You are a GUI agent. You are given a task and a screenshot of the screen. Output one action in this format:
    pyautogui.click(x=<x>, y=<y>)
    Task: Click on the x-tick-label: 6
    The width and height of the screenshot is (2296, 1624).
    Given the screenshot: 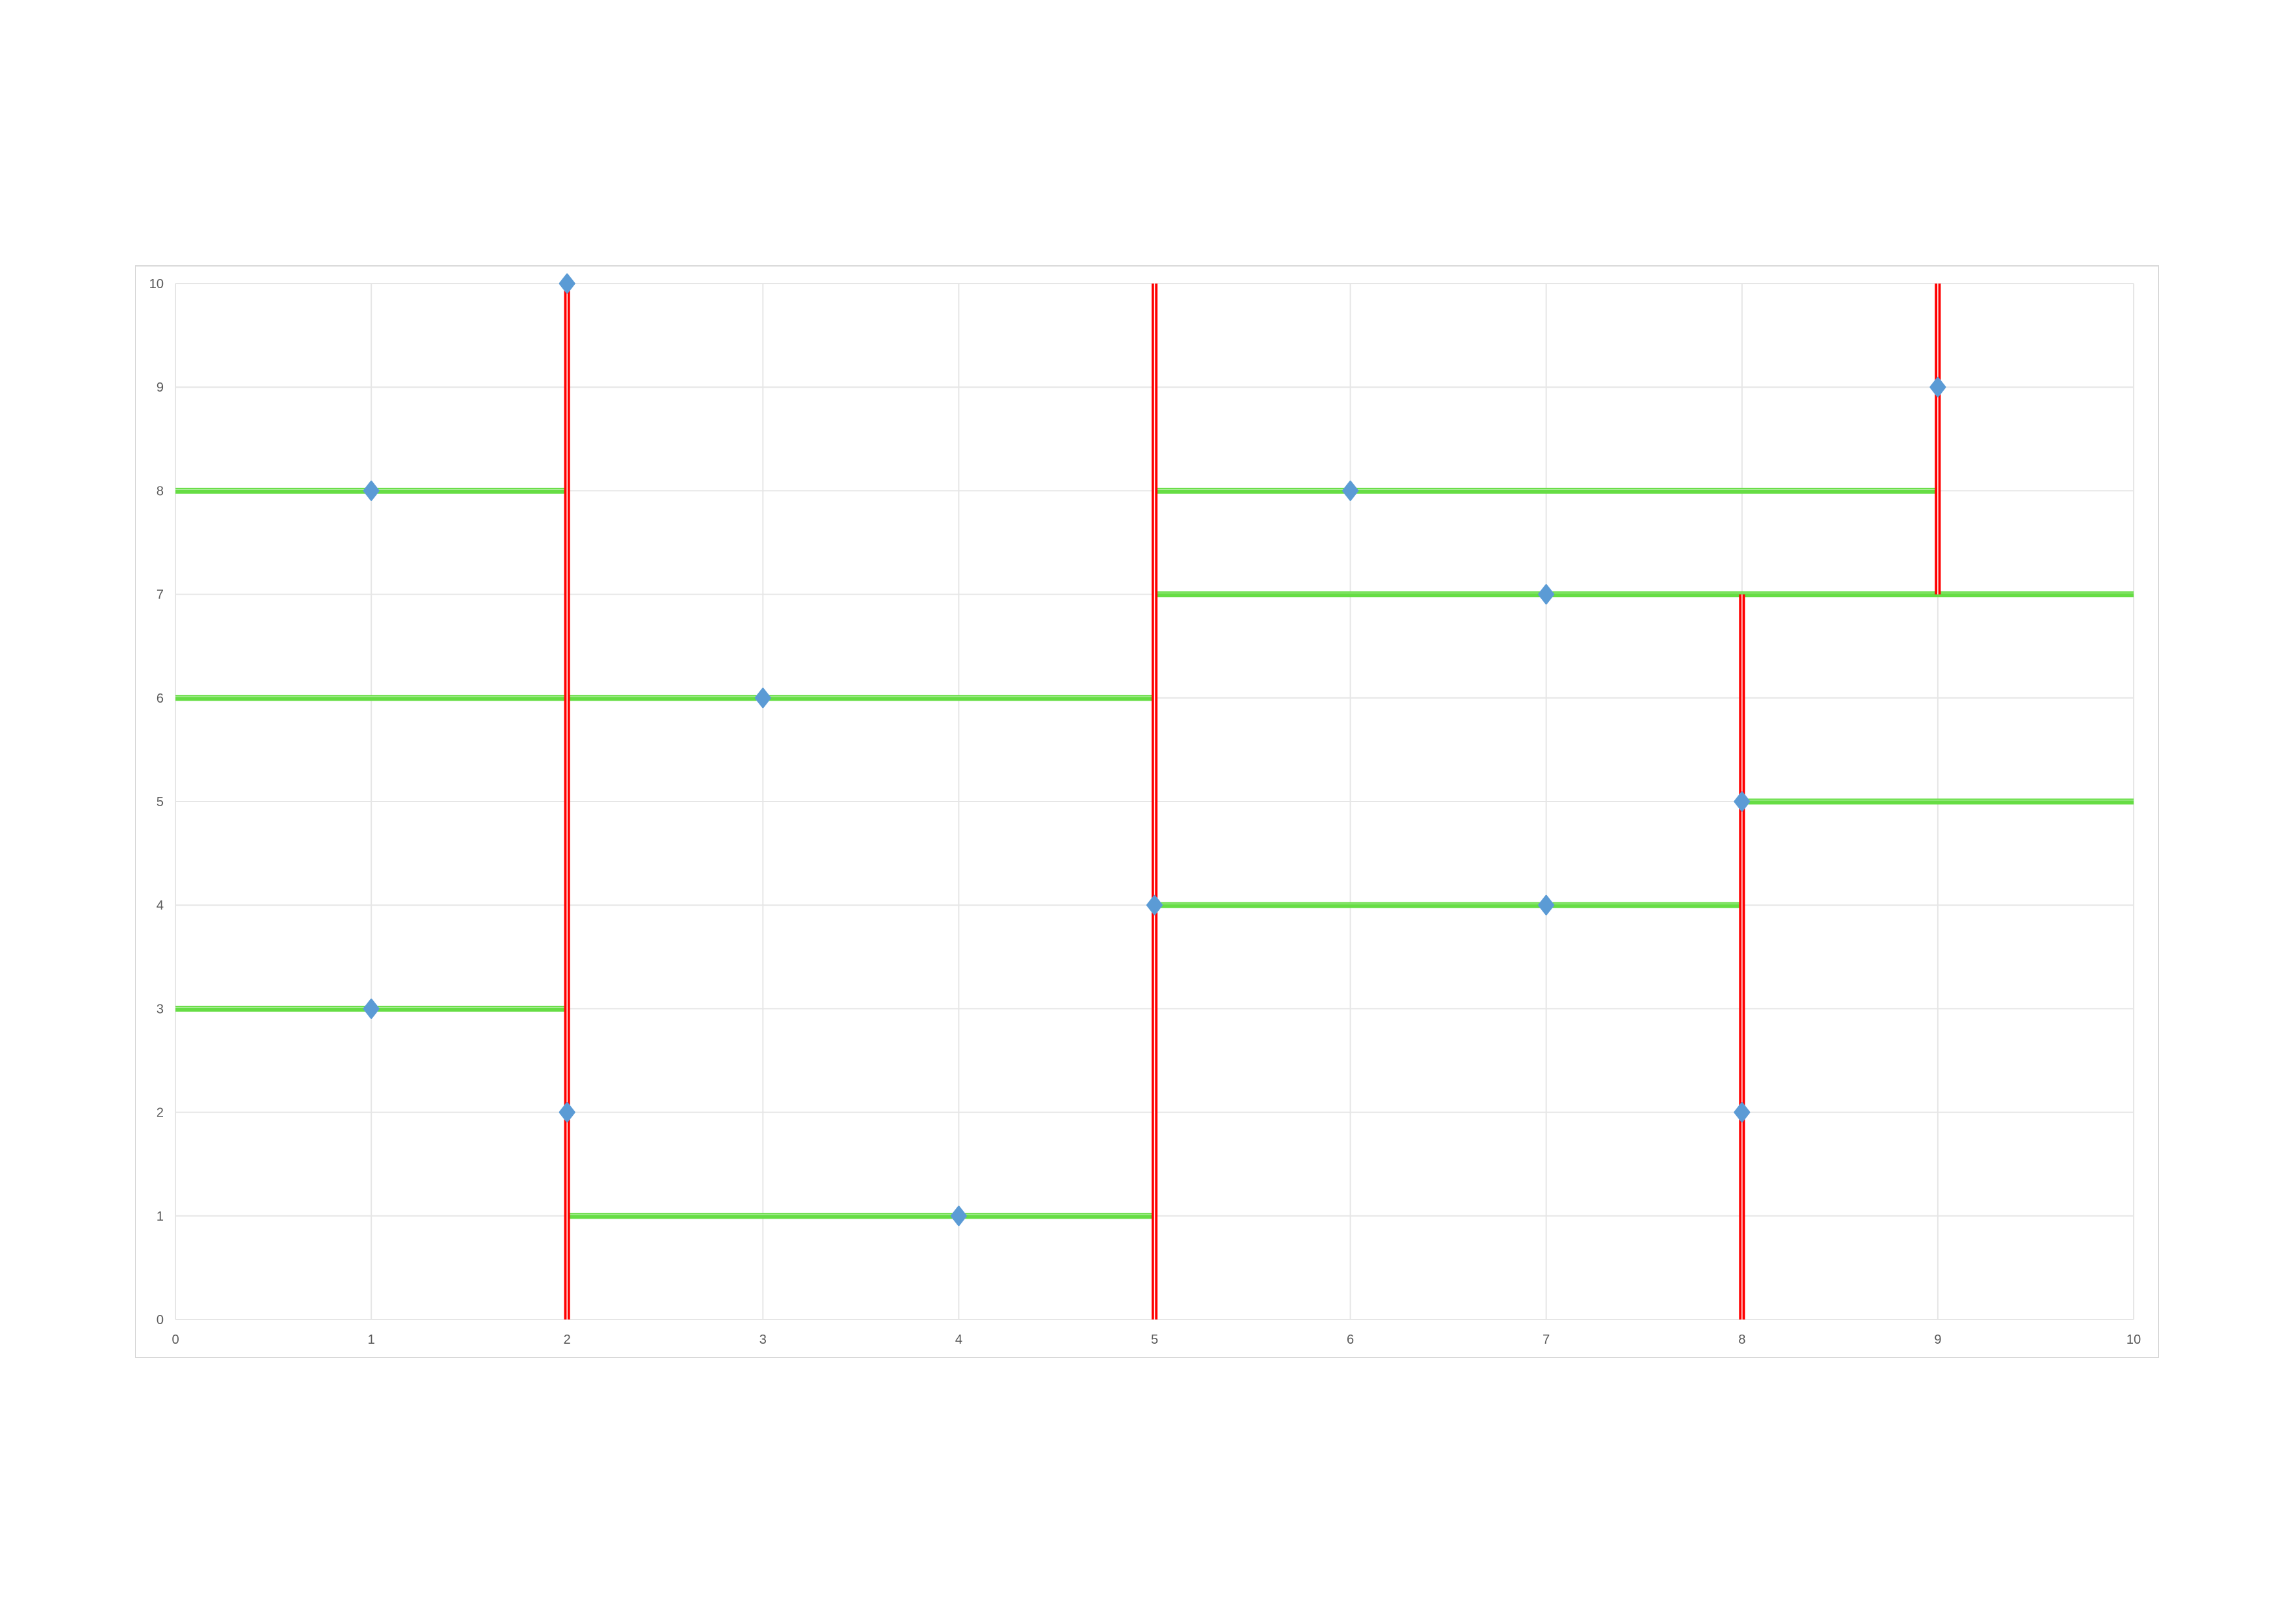 What is the action you would take?
    pyautogui.click(x=1350, y=1340)
    